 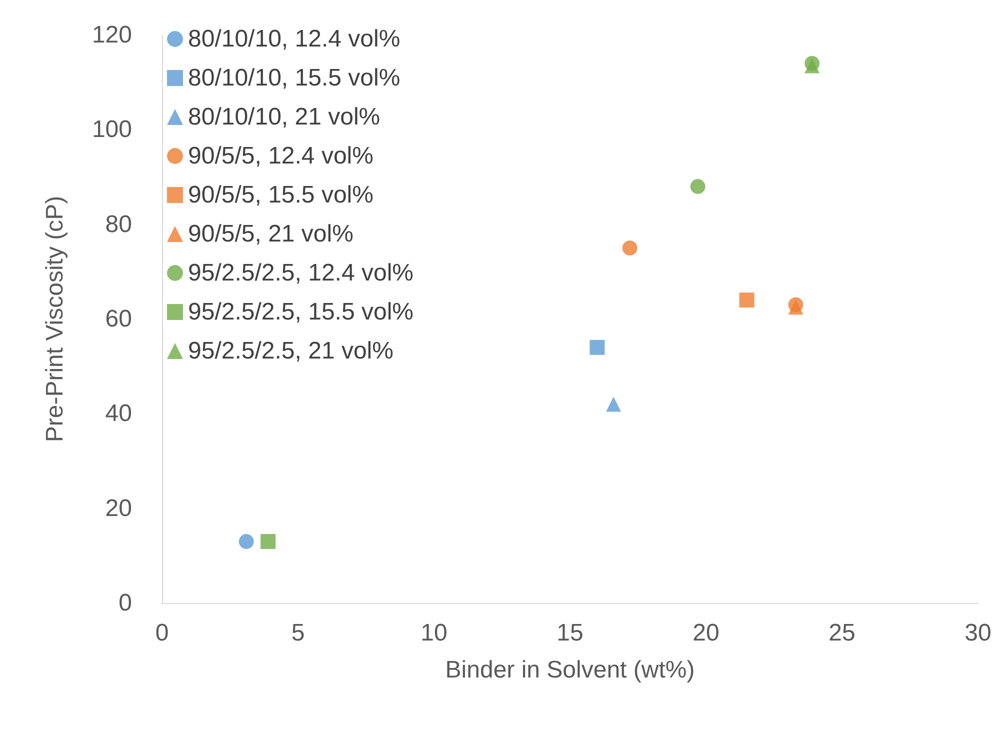 I want to click on x-tick-label: 0, so click(x=162, y=633).